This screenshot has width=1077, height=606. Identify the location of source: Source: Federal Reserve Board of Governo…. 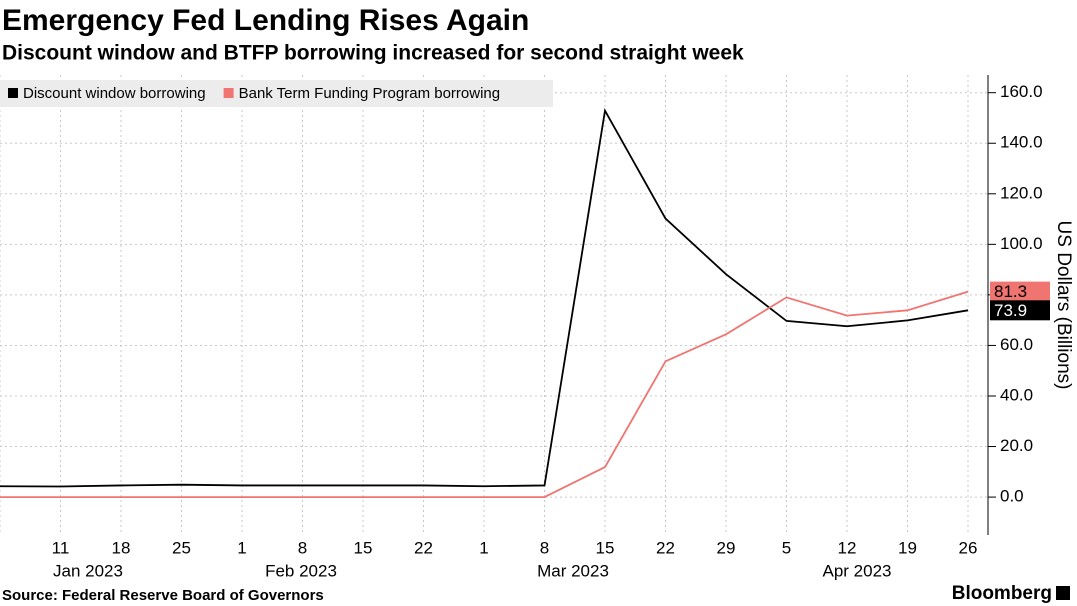
(163, 595).